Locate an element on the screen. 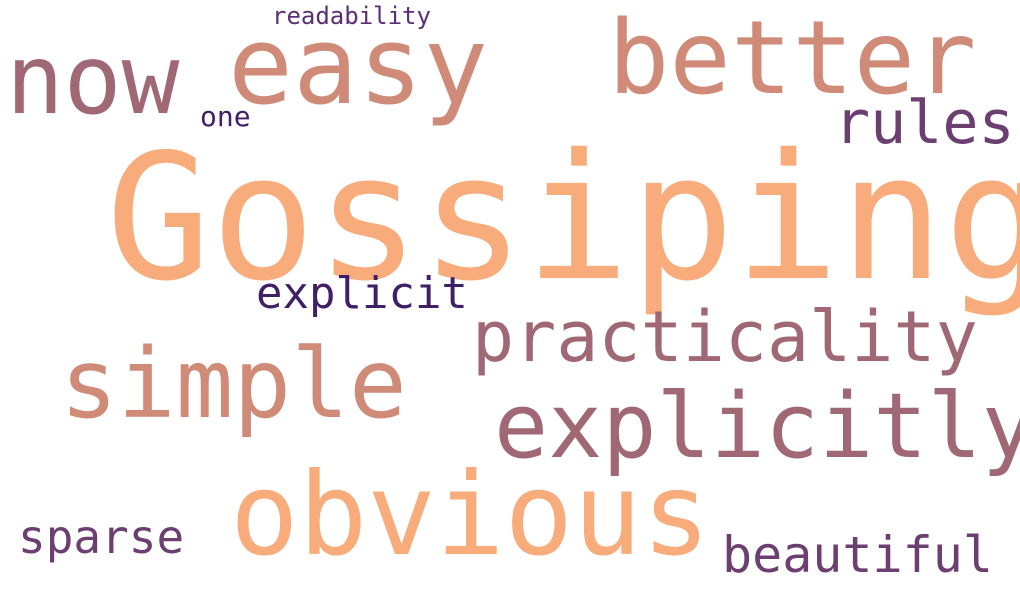 Image resolution: width=1020 pixels, height=612 pixels. word-explicitly: explicitly is located at coordinates (757, 426).